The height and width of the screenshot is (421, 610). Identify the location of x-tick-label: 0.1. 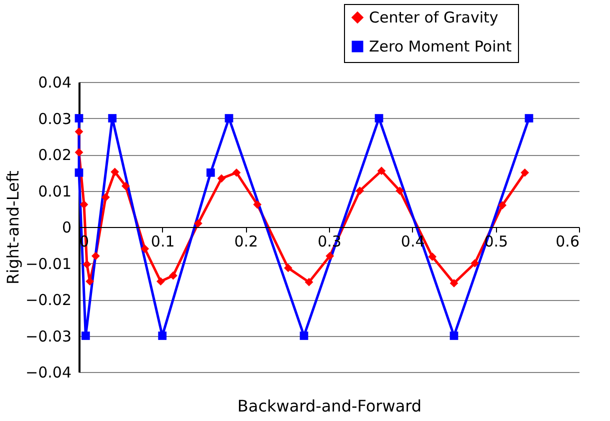
(162, 241).